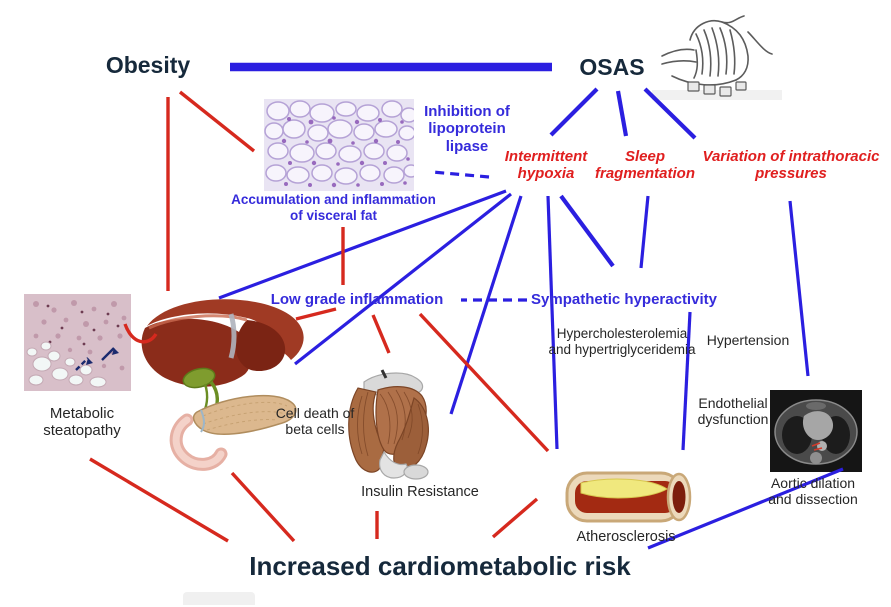  I want to click on liver-histology-image, so click(77, 342).